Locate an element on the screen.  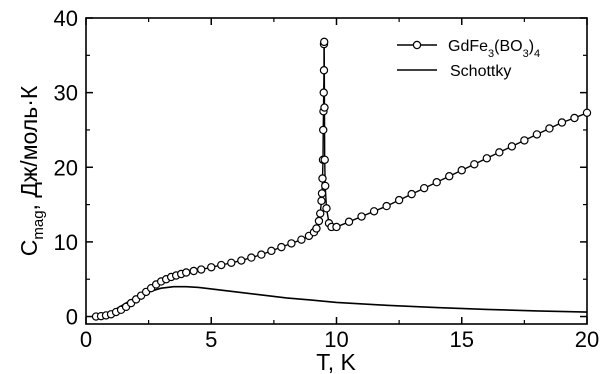
legend-gdfe-label: GdFe3(BO3)4 is located at coordinates (494, 49).